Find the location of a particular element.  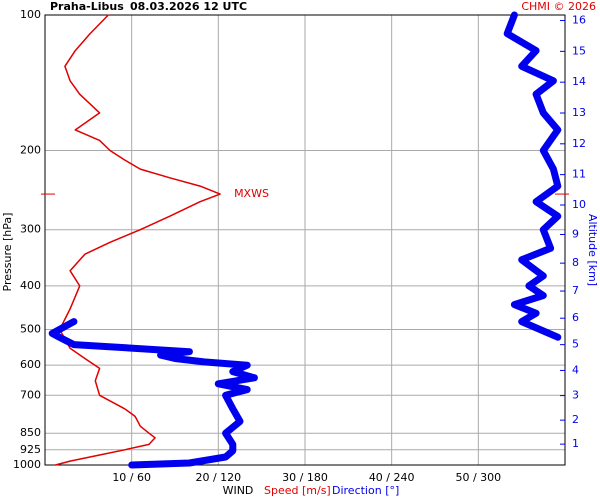

credit: CHMI © 2026 is located at coordinates (558, 6).